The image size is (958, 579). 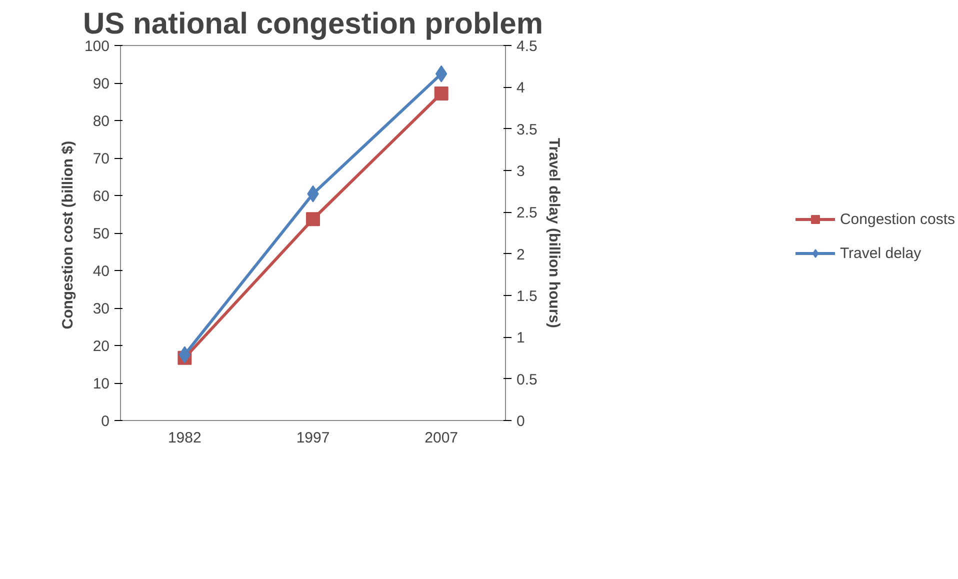 I want to click on y2-tick-label: 2, so click(x=520, y=255).